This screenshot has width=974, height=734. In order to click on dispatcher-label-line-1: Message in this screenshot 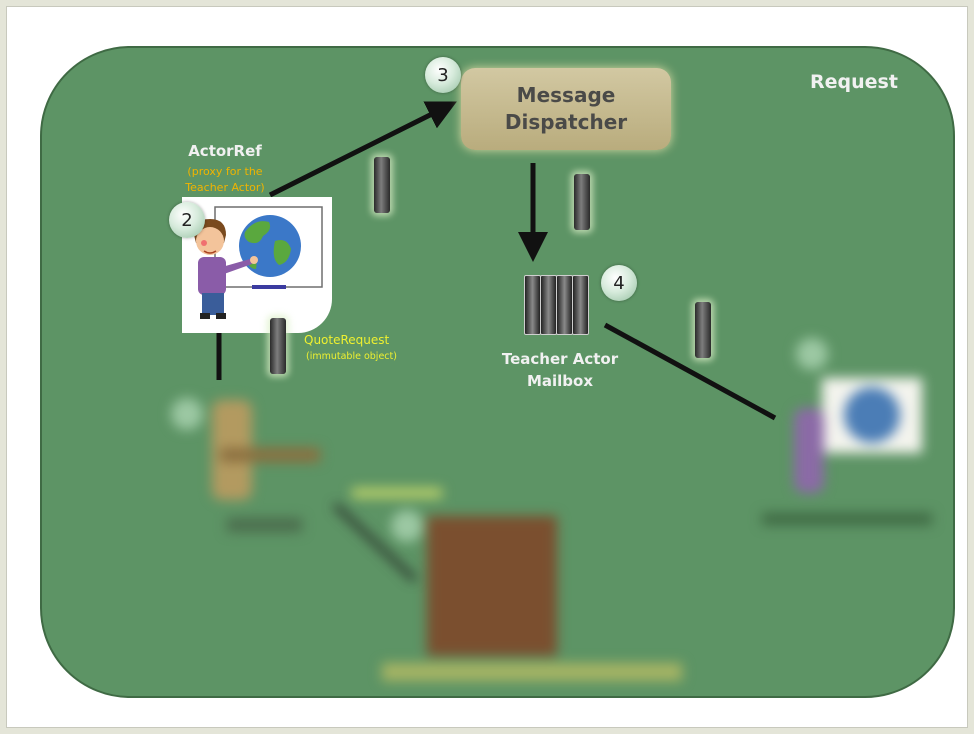, I will do `click(566, 95)`.